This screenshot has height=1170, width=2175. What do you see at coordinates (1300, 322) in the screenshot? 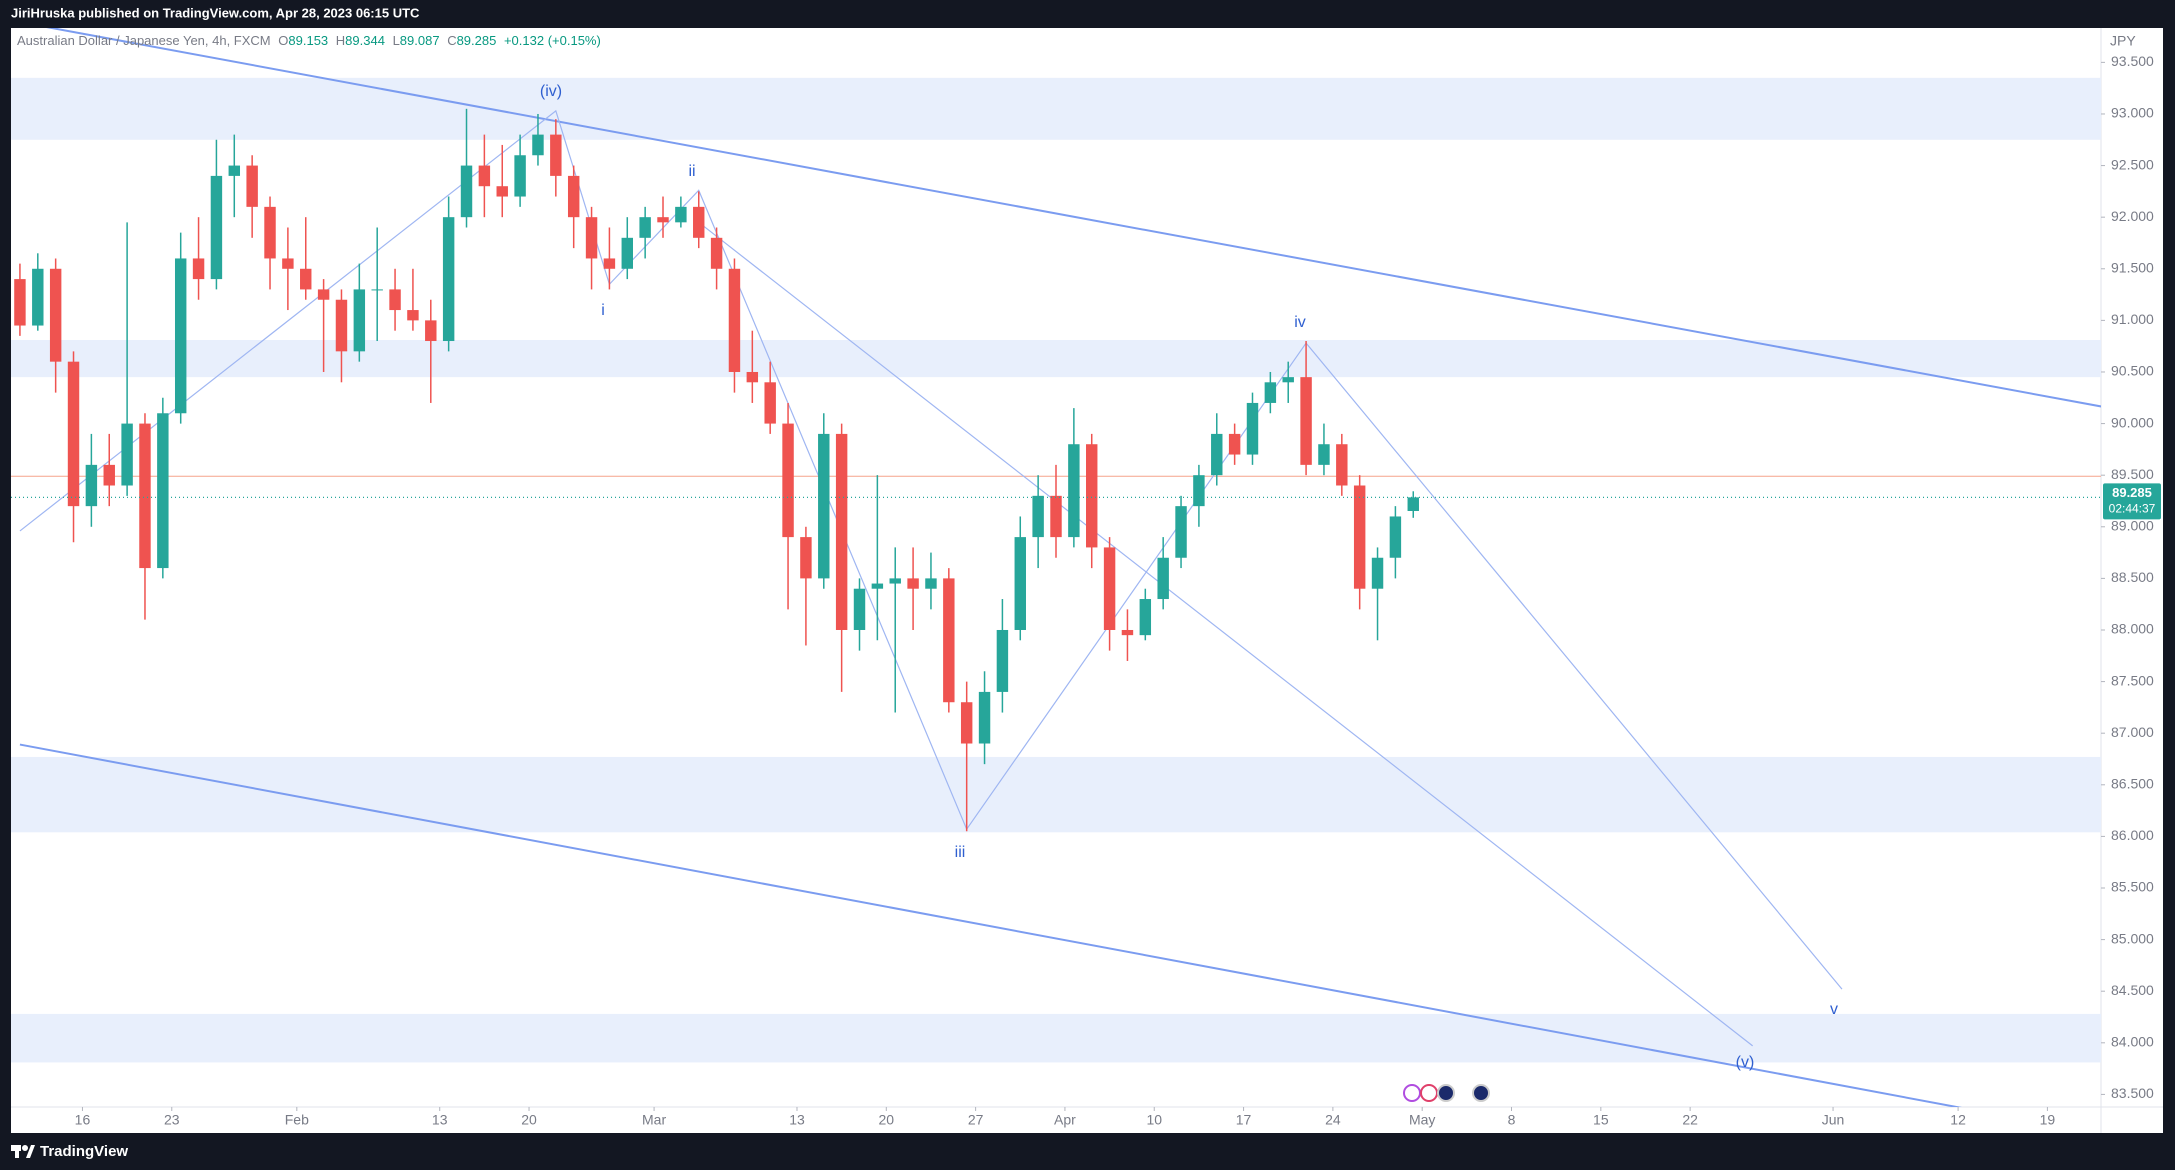
I see `wave-label: iv` at bounding box center [1300, 322].